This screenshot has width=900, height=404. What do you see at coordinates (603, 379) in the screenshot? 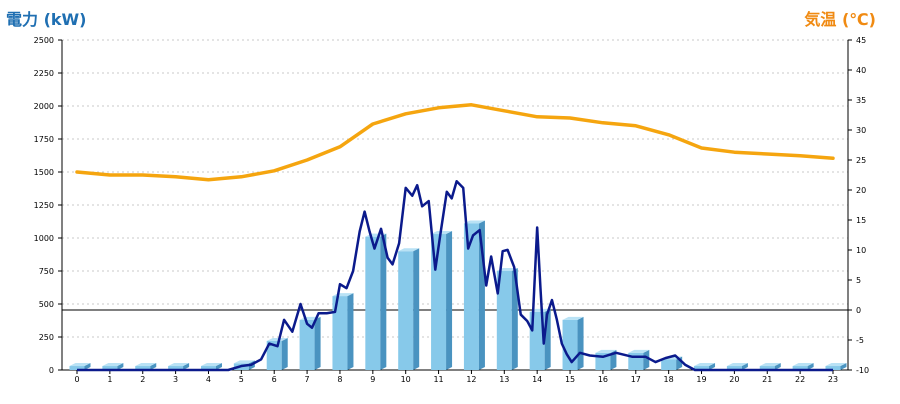
I see `x-tick-label: 16` at bounding box center [603, 379].